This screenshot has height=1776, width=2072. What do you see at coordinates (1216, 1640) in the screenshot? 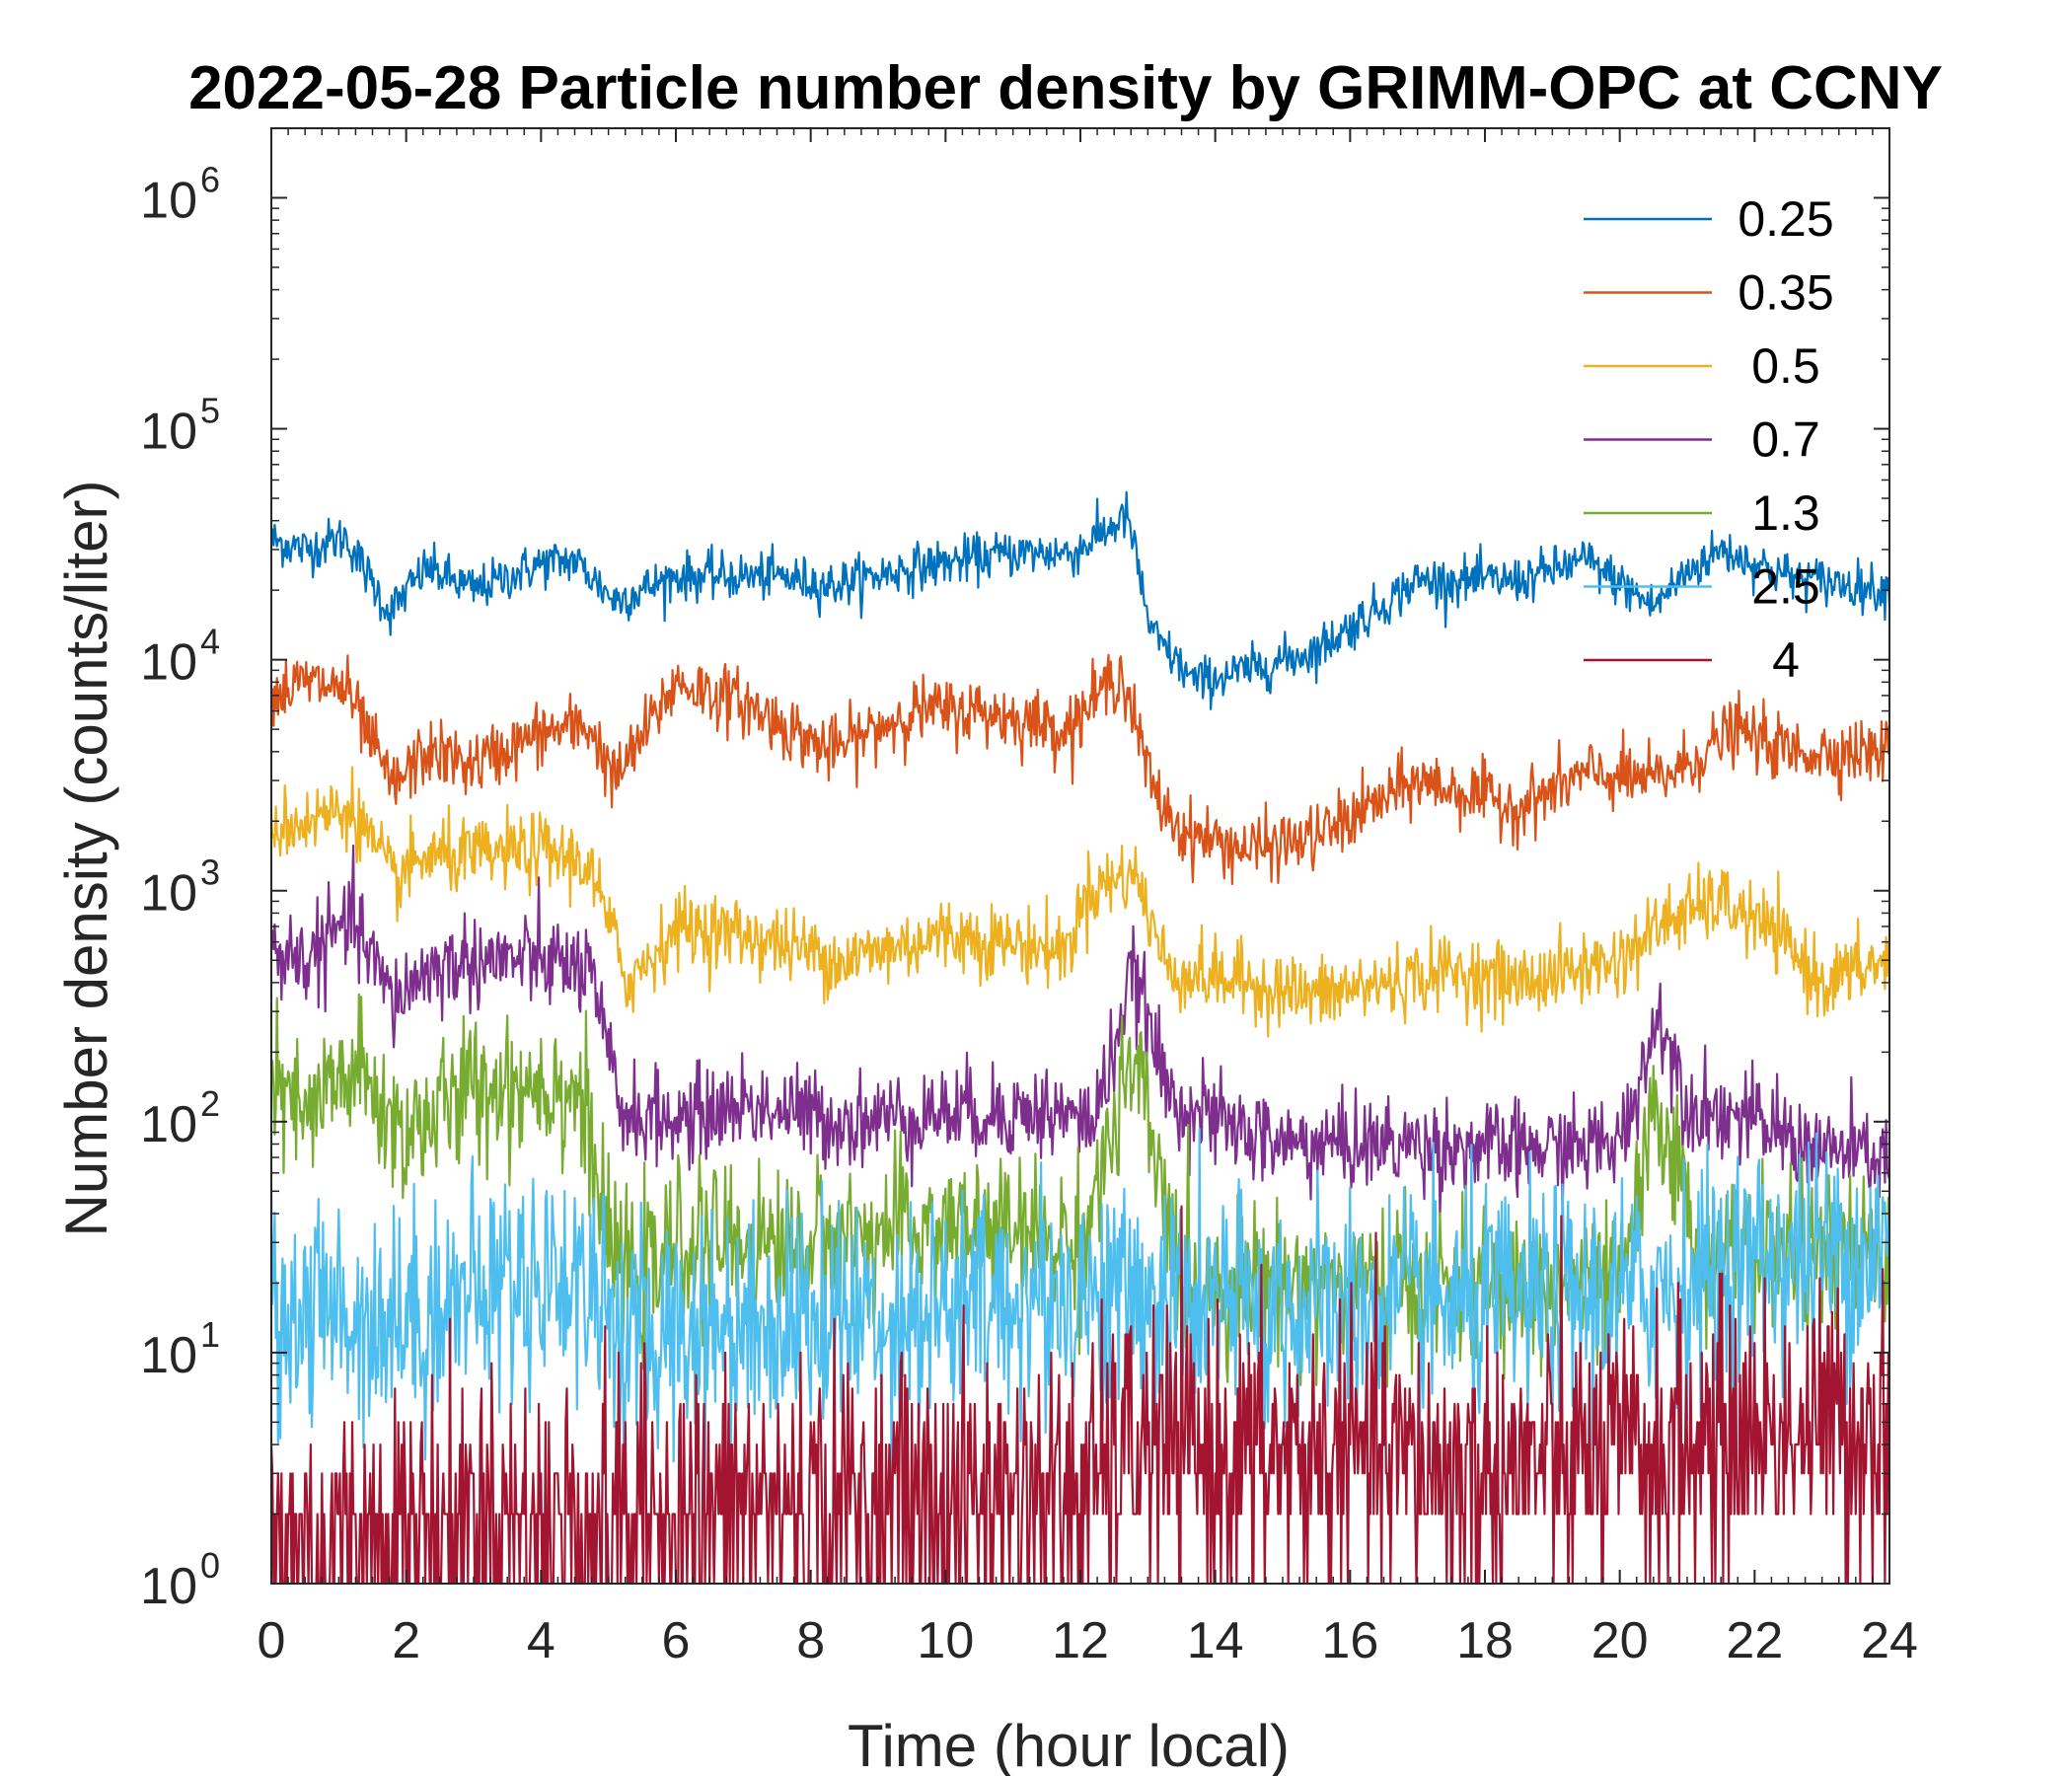
I see `x-tick-label: 14` at bounding box center [1216, 1640].